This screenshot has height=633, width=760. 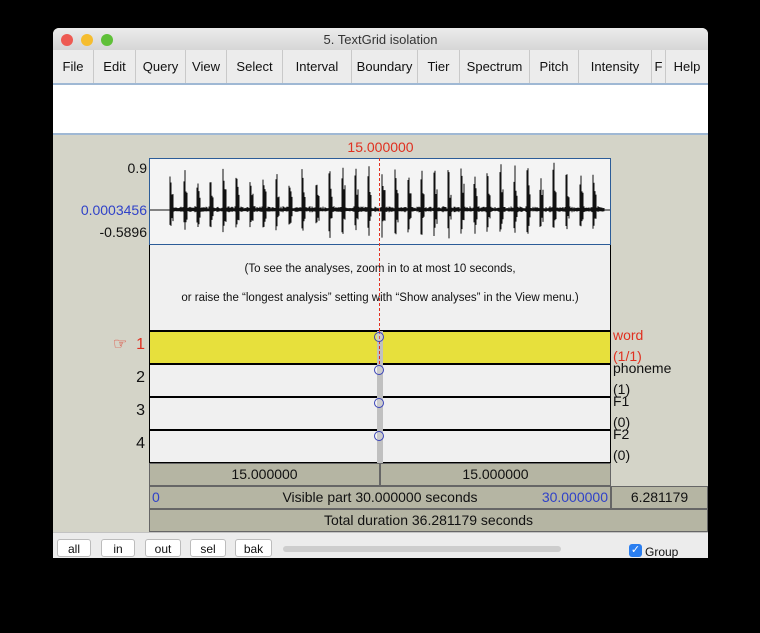 What do you see at coordinates (74, 548) in the screenshot?
I see `zoom-all-button: all` at bounding box center [74, 548].